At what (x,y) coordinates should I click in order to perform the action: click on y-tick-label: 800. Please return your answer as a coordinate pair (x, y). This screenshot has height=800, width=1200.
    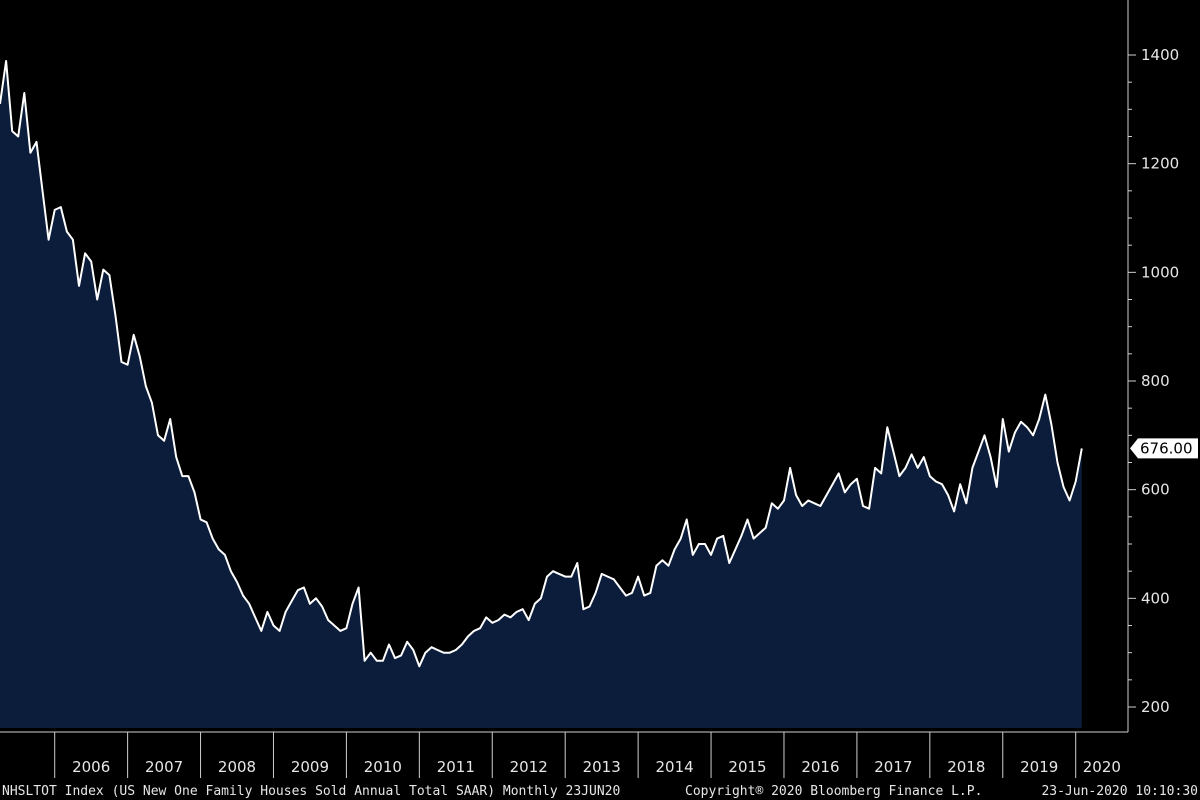
    Looking at the image, I should click on (1155, 381).